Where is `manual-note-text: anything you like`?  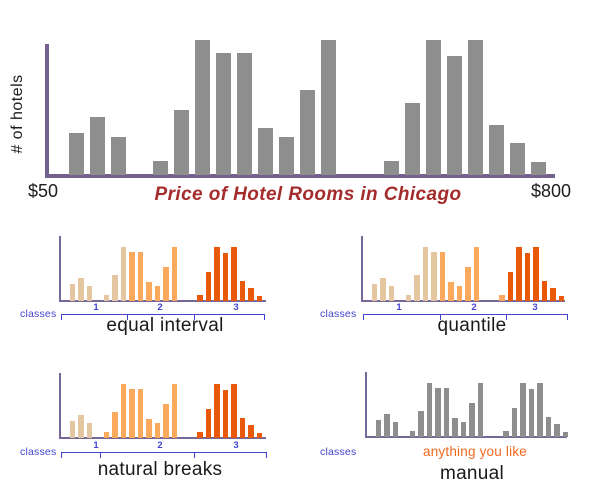 manual-note-text: anything you like is located at coordinates (475, 451).